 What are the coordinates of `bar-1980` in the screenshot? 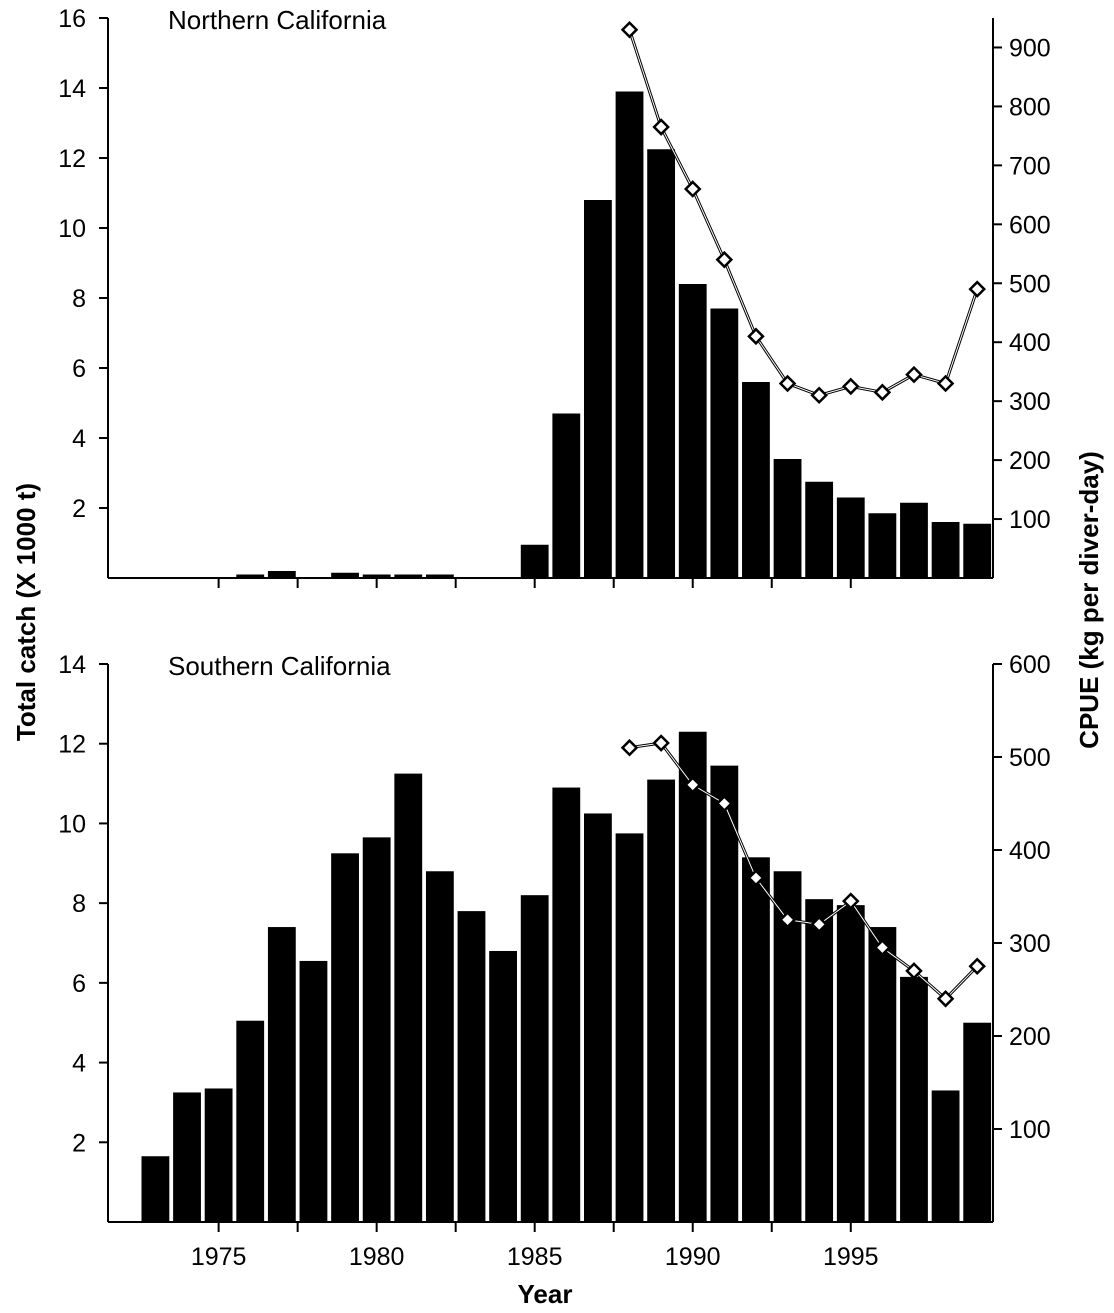 It's located at (376, 576).